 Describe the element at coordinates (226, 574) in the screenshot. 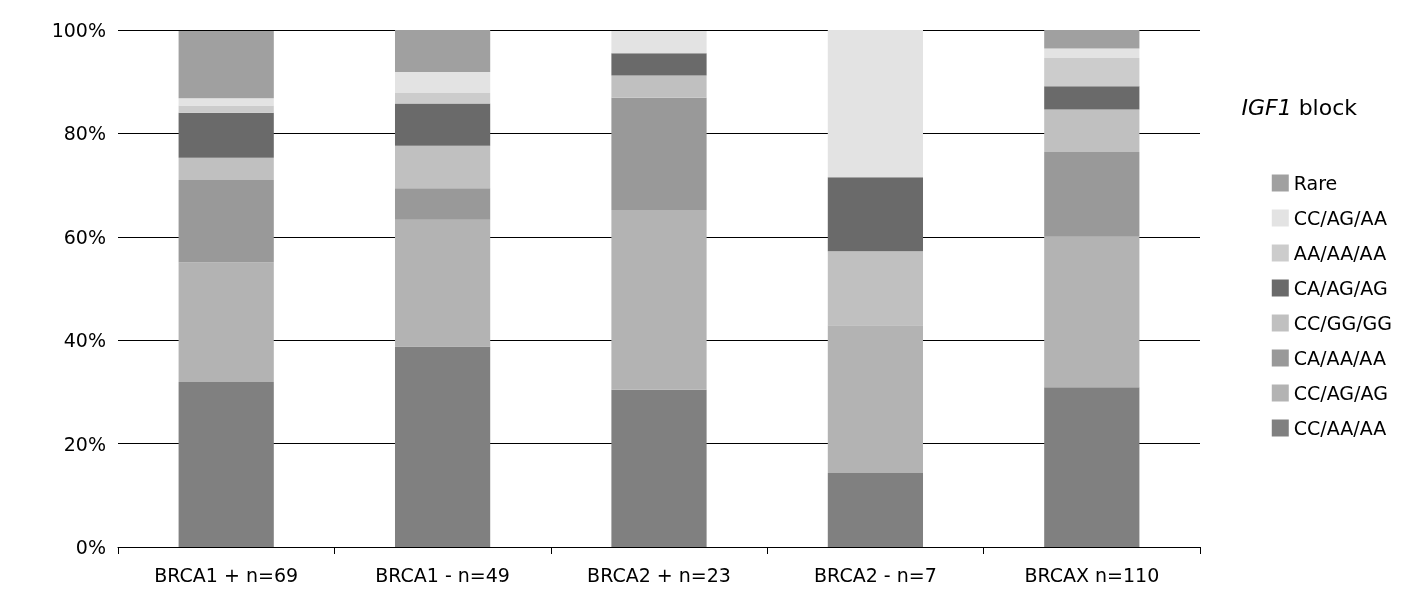

I see `x-tick-label: BRCA1 + n=69` at that location.